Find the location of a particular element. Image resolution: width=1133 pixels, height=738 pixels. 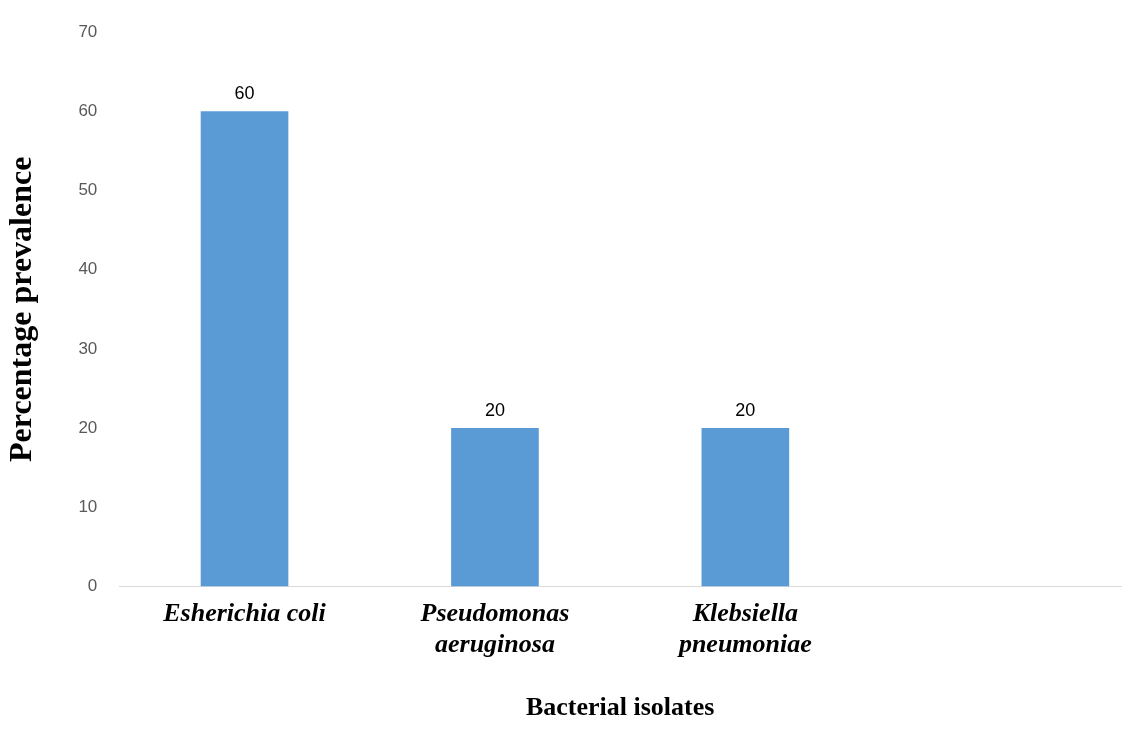

data-label: 60 is located at coordinates (244, 93).